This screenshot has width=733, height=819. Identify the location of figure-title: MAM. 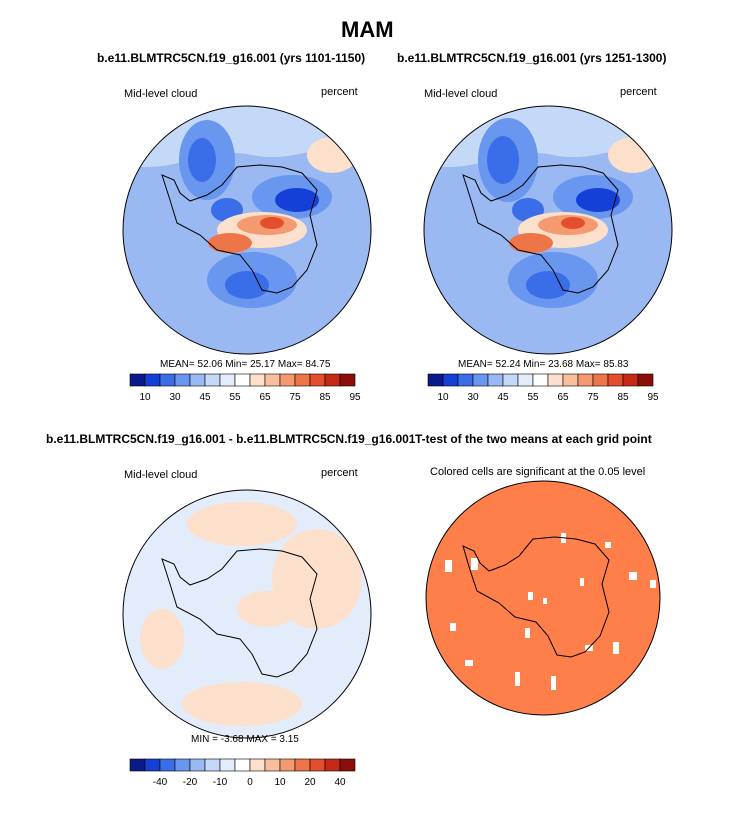
(367, 29).